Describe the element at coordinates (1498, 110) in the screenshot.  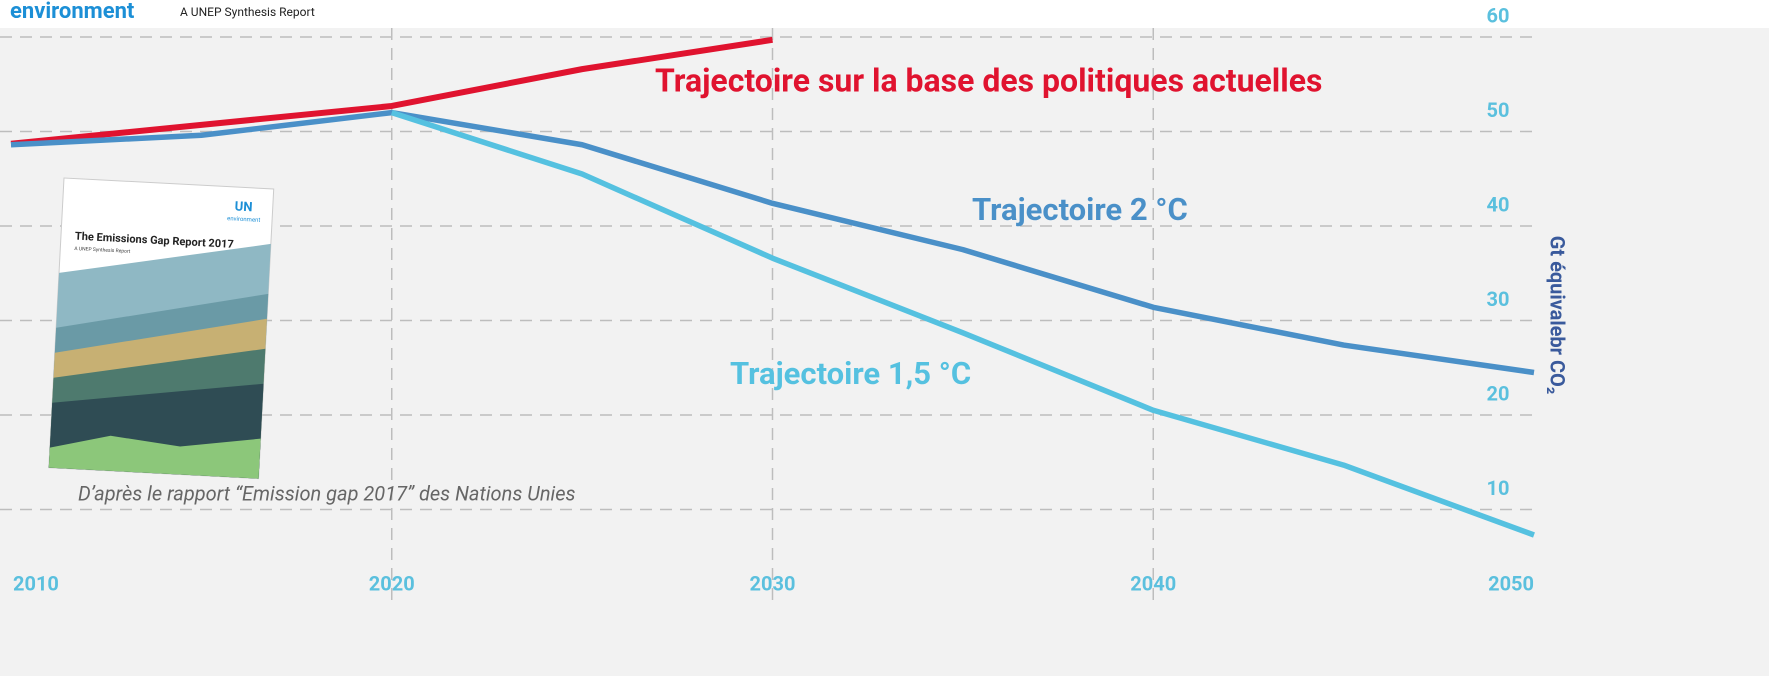
I see `y-tick-label: 50` at that location.